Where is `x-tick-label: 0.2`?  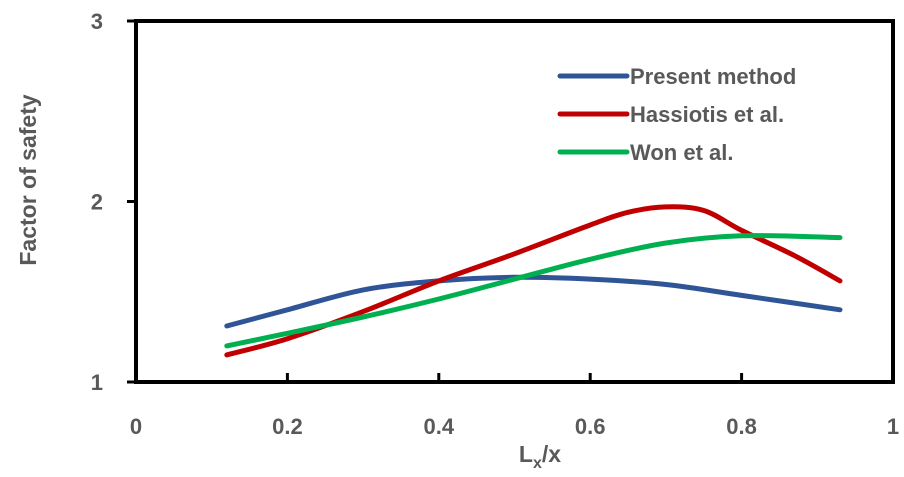
x-tick-label: 0.2 is located at coordinates (287, 426).